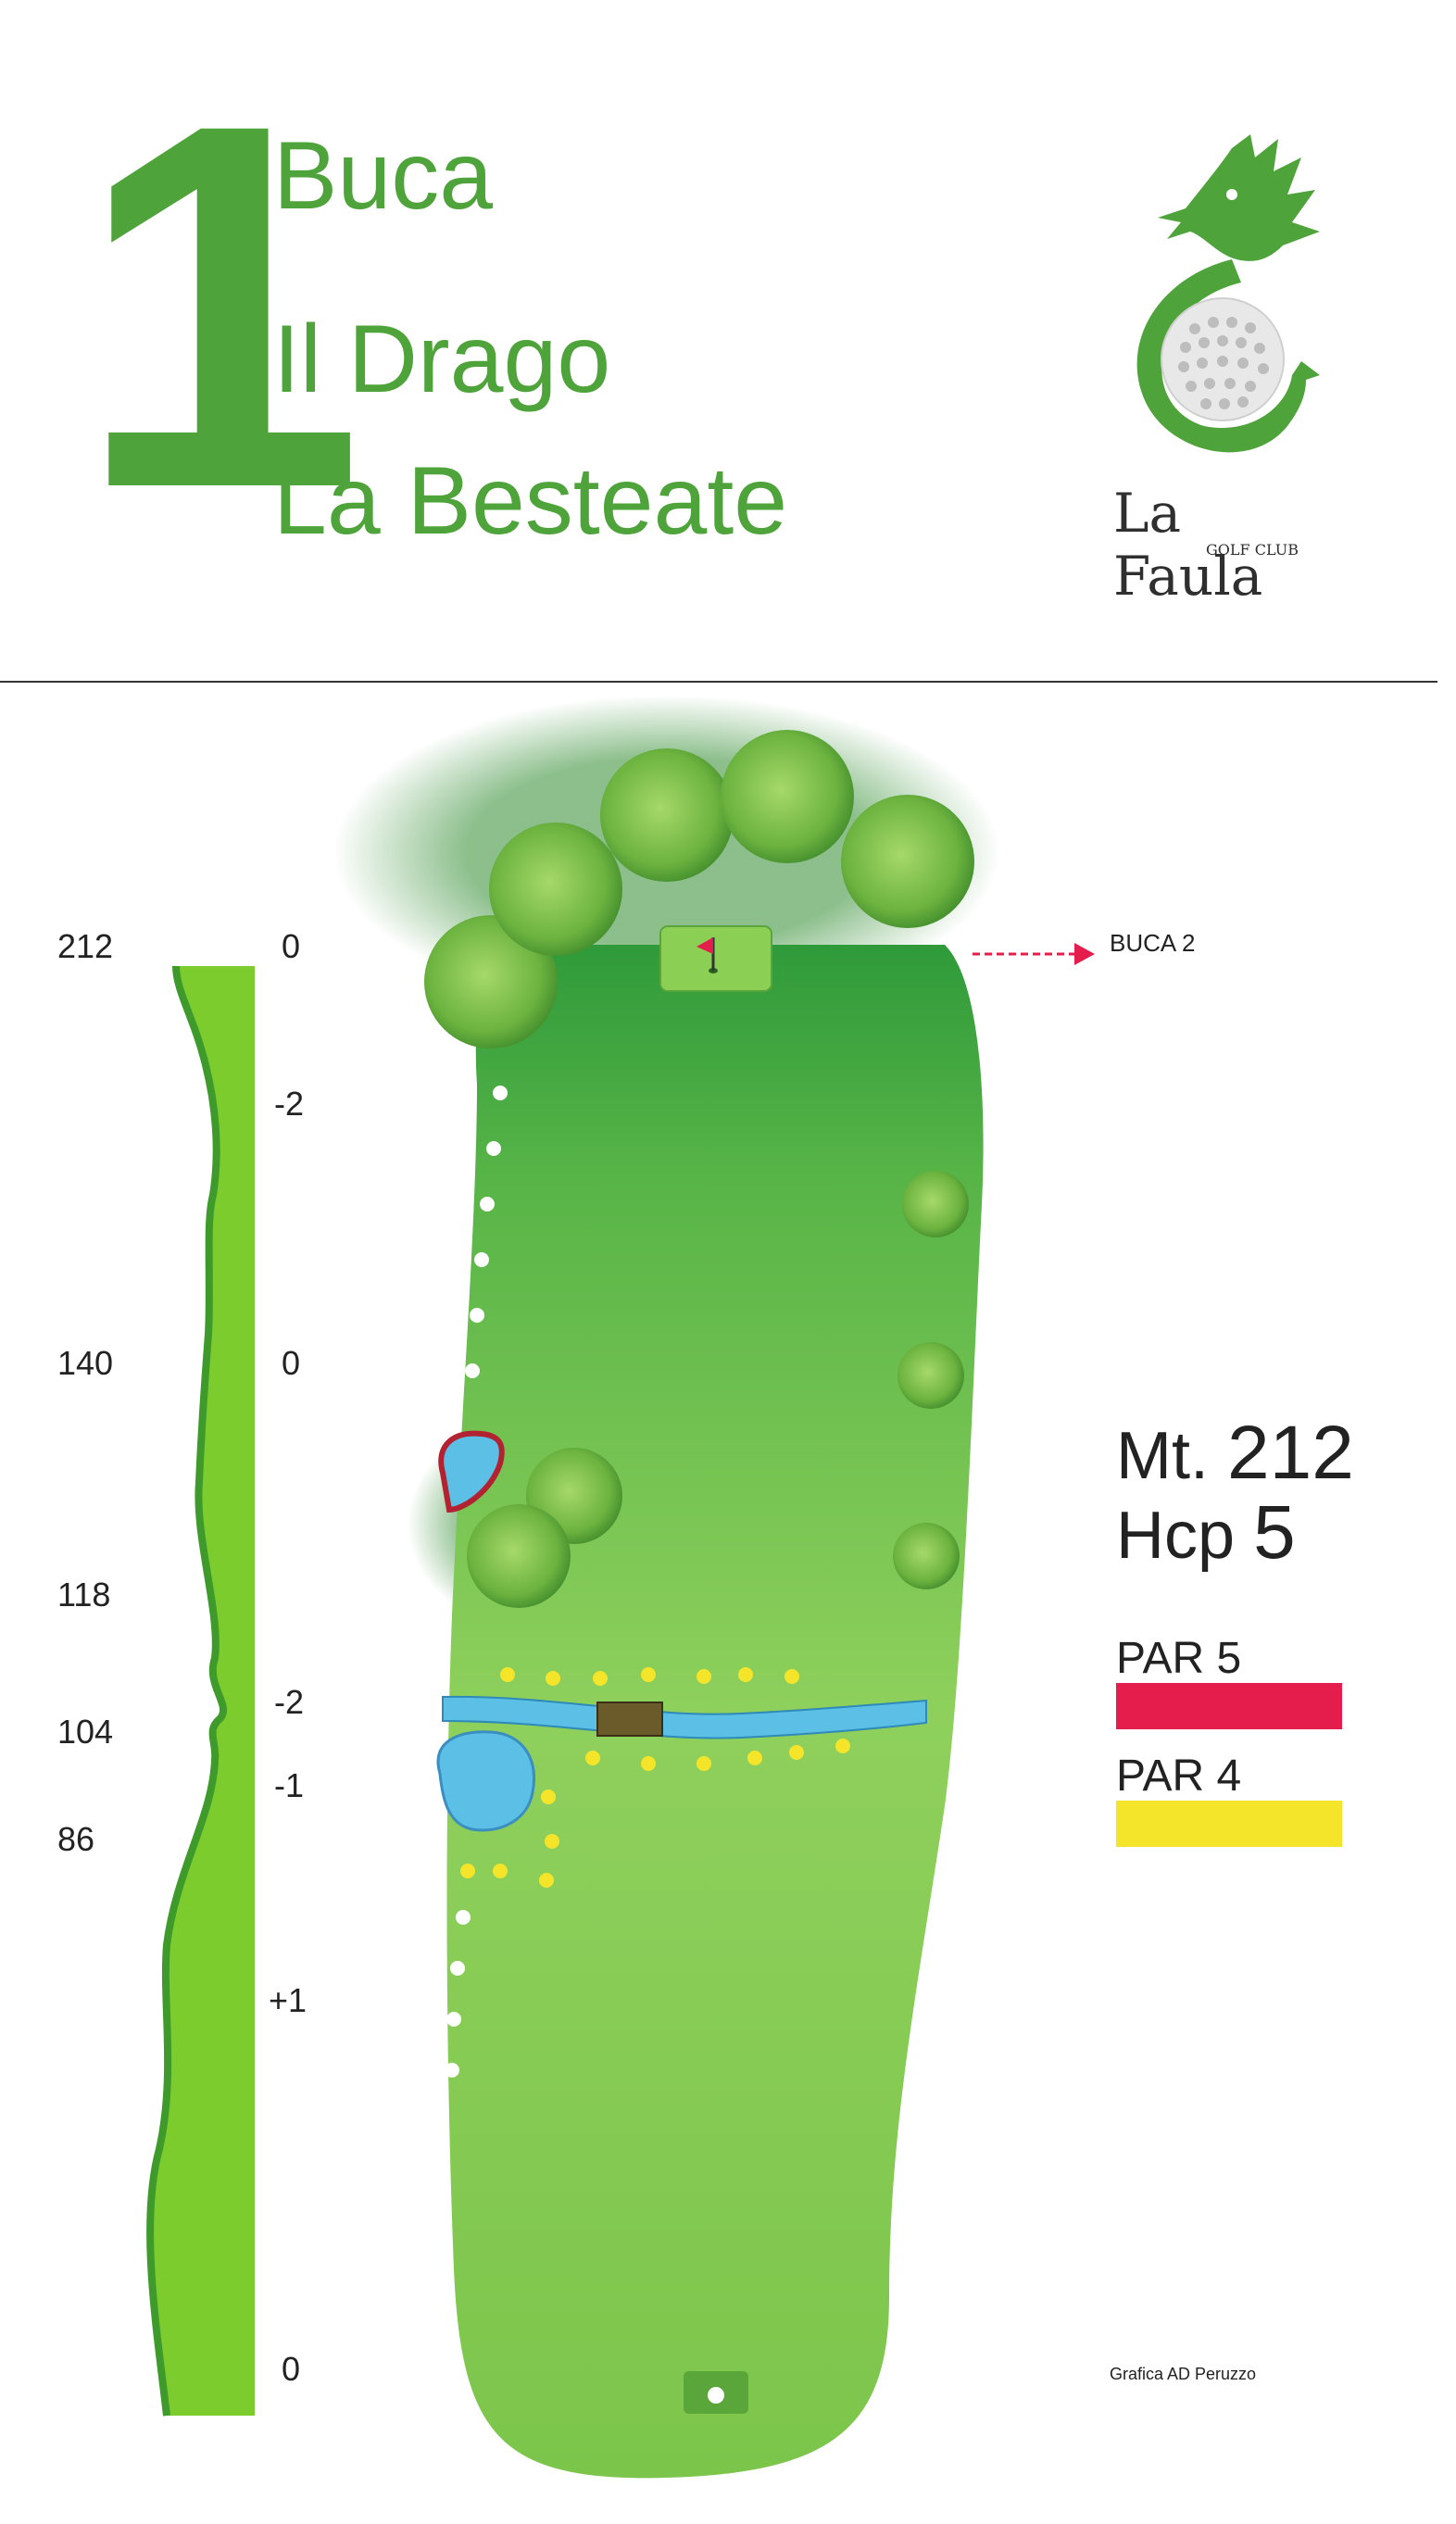  I want to click on par4-color-bar, so click(1229, 1824).